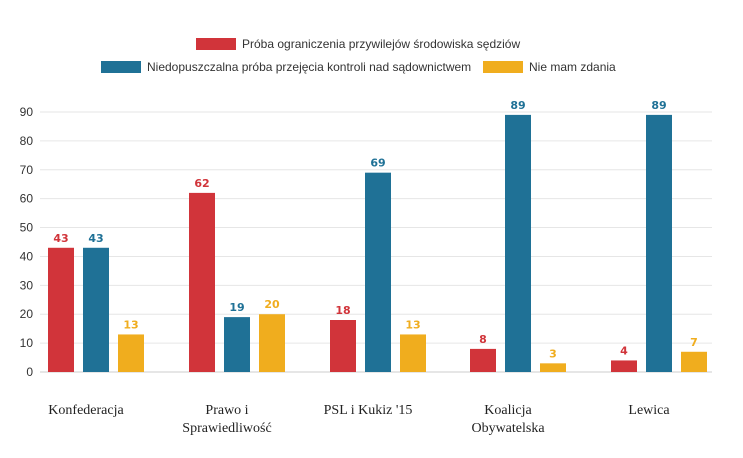  I want to click on bar-value-label: 4, so click(624, 350).